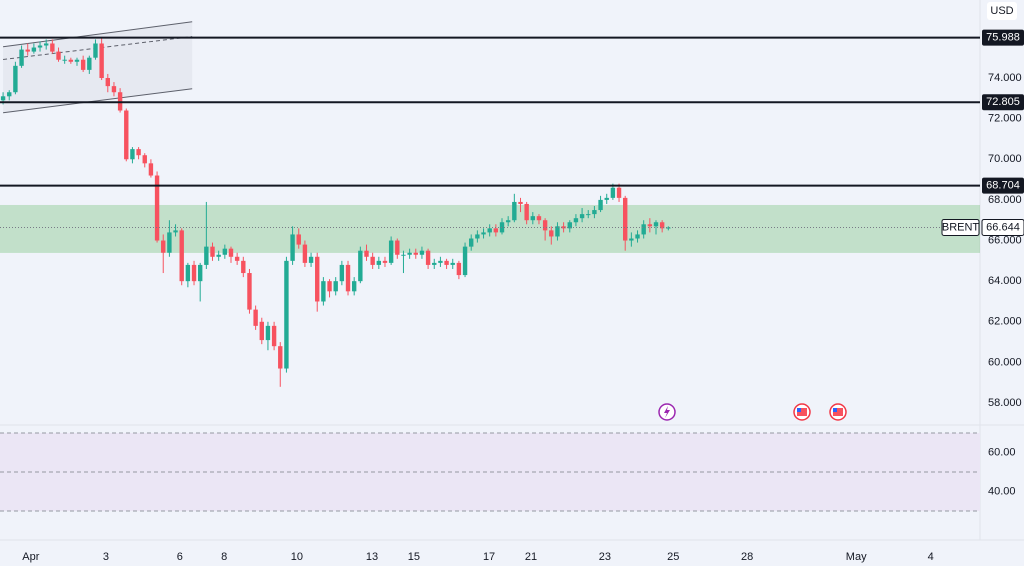 Image resolution: width=1024 pixels, height=566 pixels. I want to click on x-tick-label: 25, so click(673, 557).